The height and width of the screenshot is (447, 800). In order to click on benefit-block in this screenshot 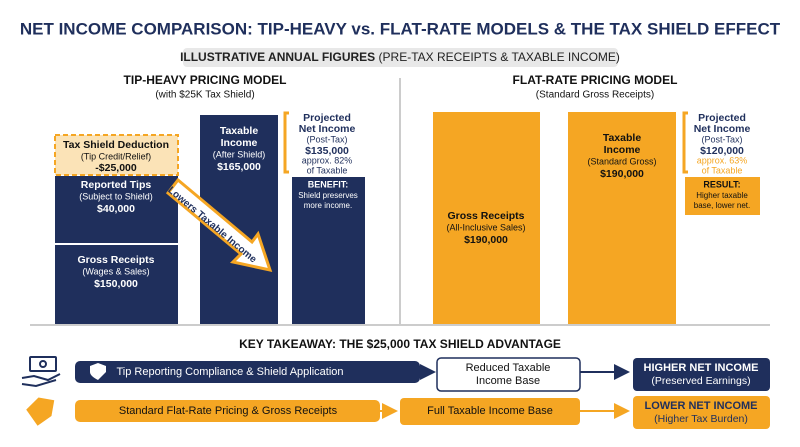, I will do `click(328, 251)`.